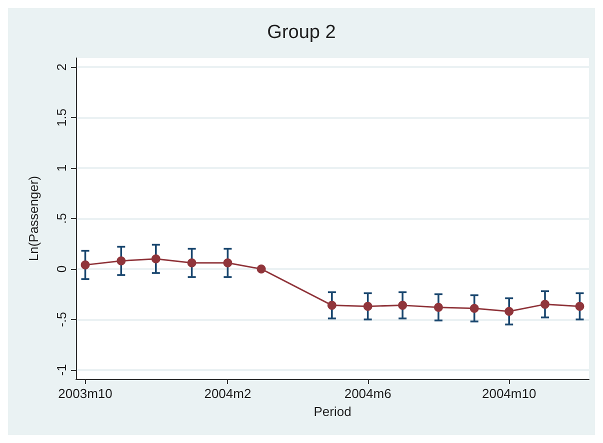 The image size is (603, 443). What do you see at coordinates (61, 168) in the screenshot?
I see `y-tick-label: 1` at bounding box center [61, 168].